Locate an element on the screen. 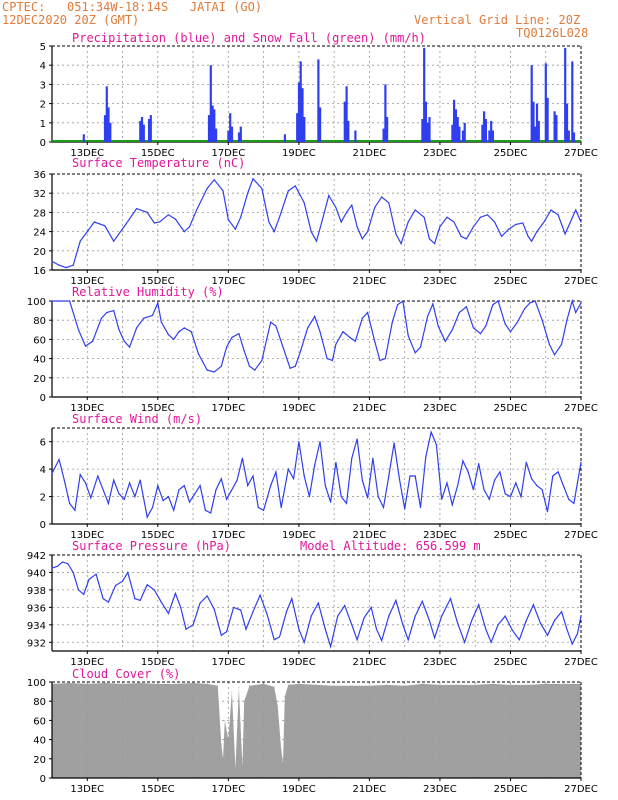  rh-xtick-17DEC: 17DEC is located at coordinates (228, 408).